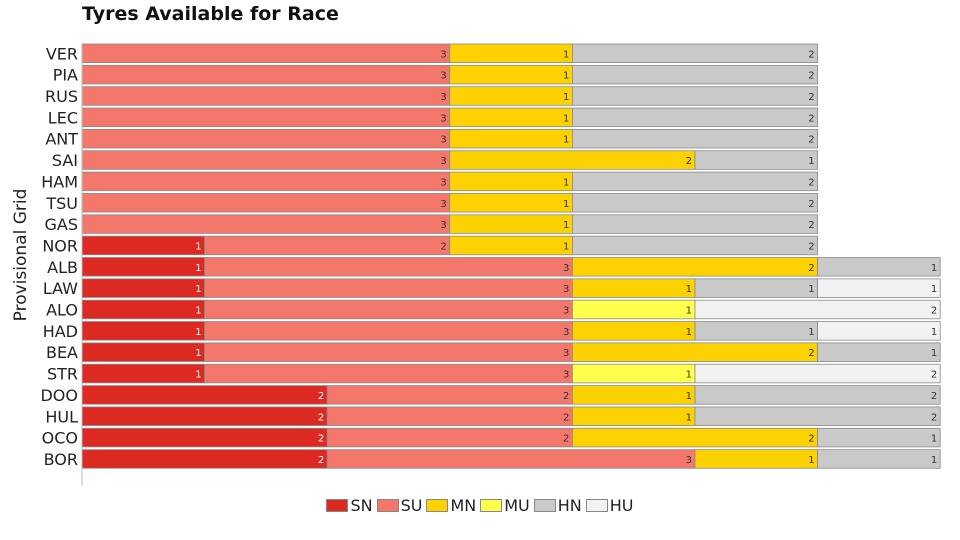 The image size is (960, 540). I want to click on bar-sn-oco, so click(204, 437).